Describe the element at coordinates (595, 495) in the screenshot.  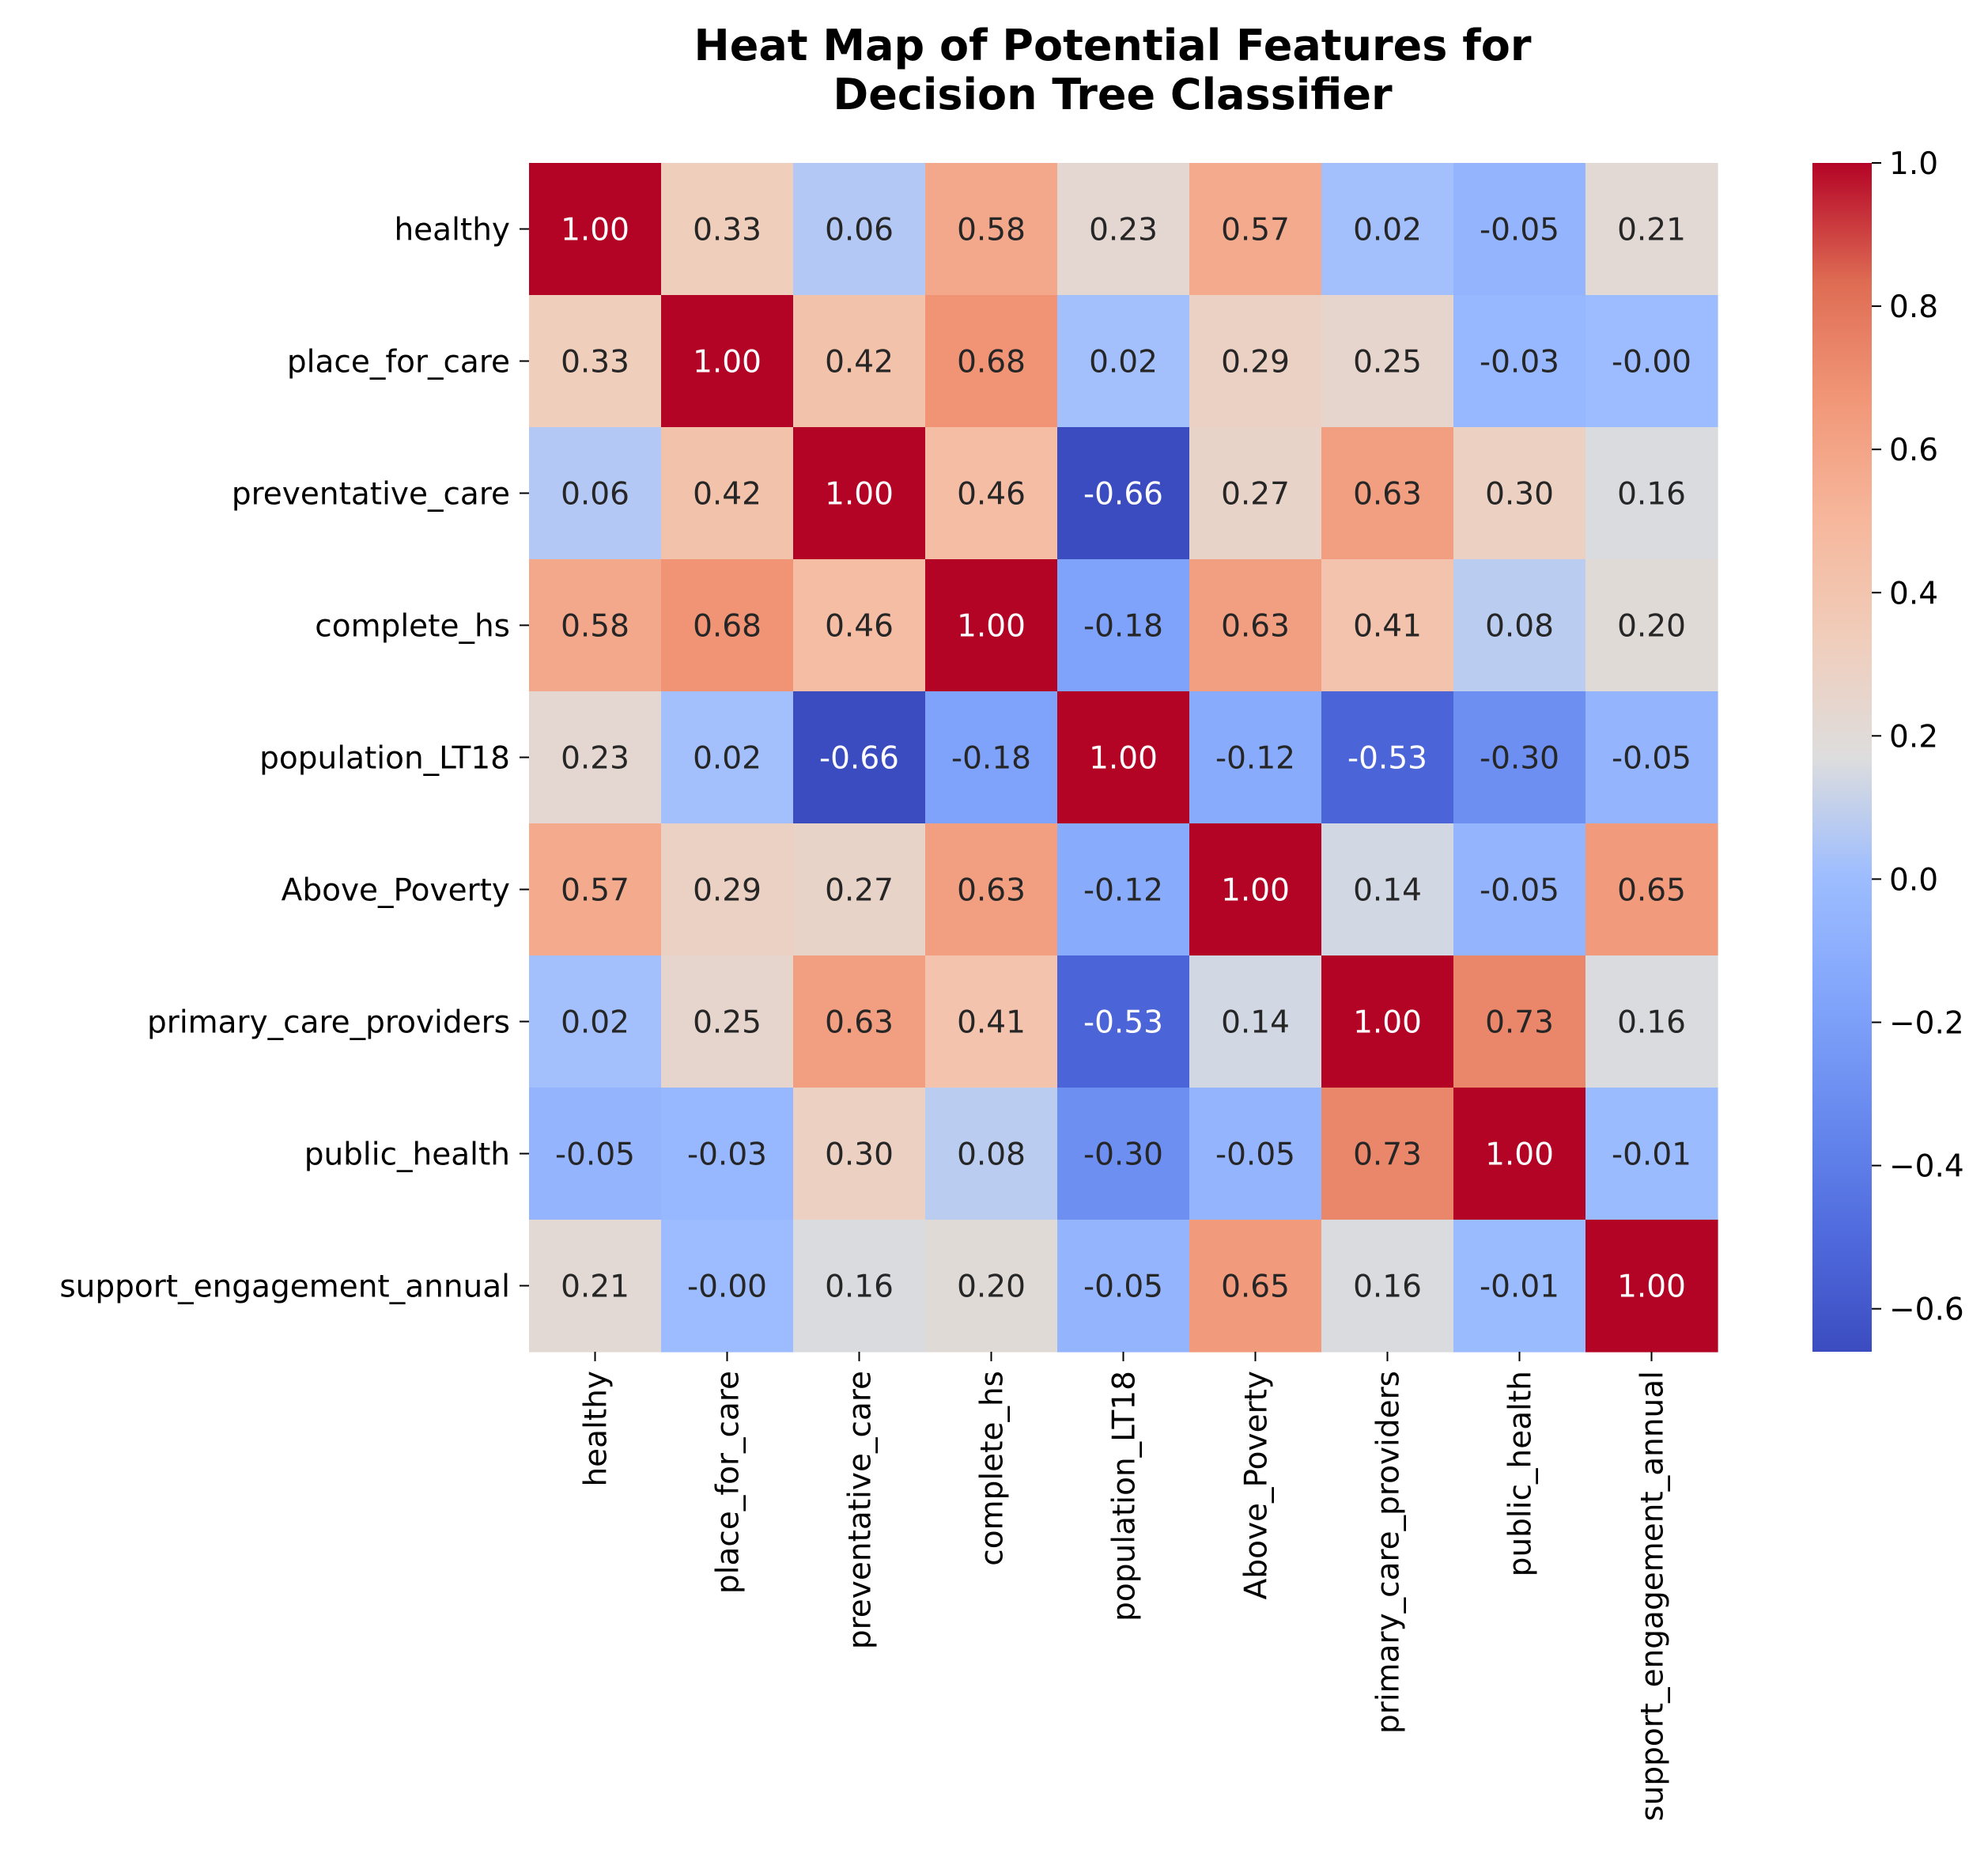
I see `cell-value-label: 0.06` at that location.